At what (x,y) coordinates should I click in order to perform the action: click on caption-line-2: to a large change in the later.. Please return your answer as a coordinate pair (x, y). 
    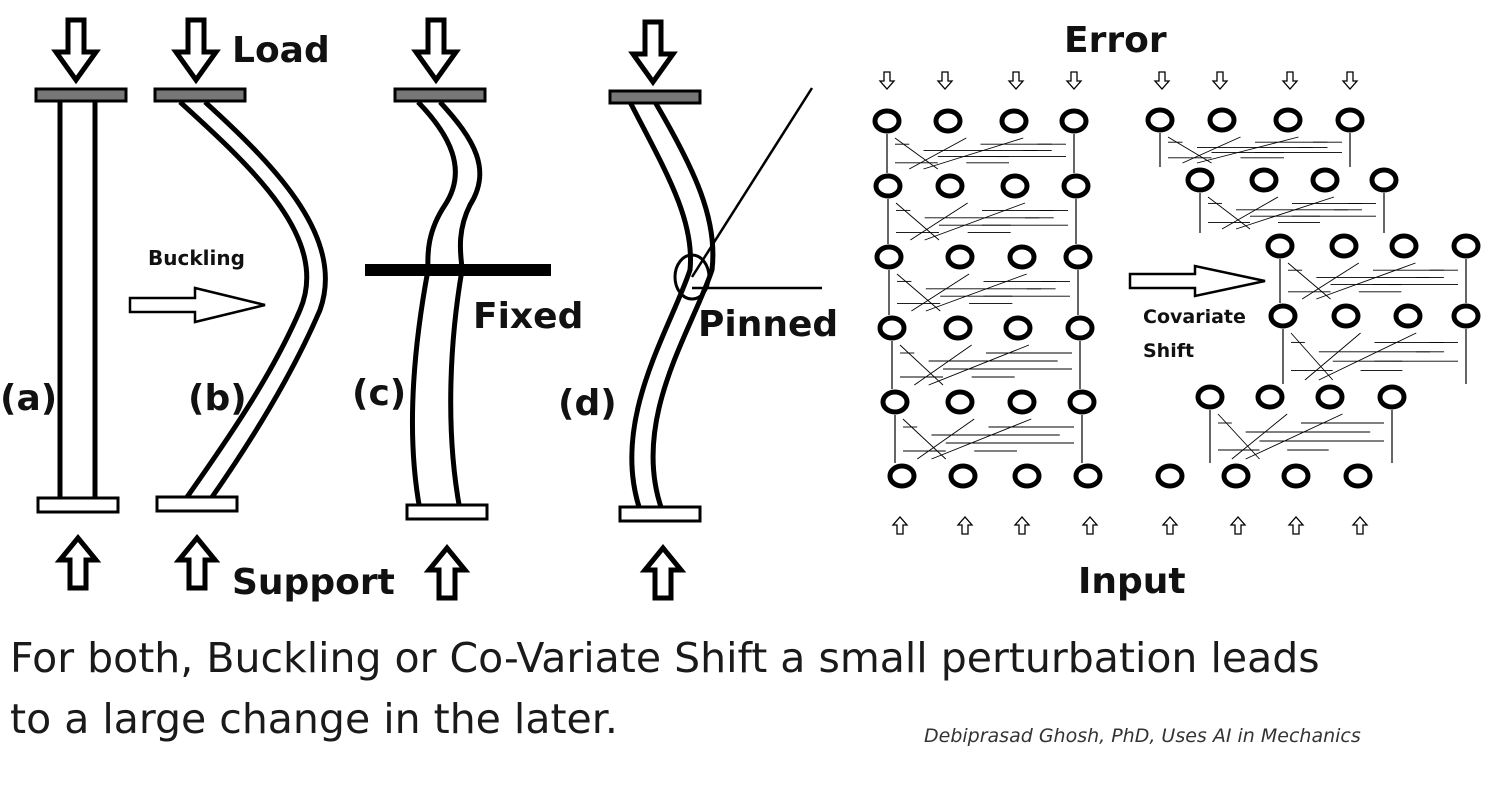
    Looking at the image, I should click on (314, 719).